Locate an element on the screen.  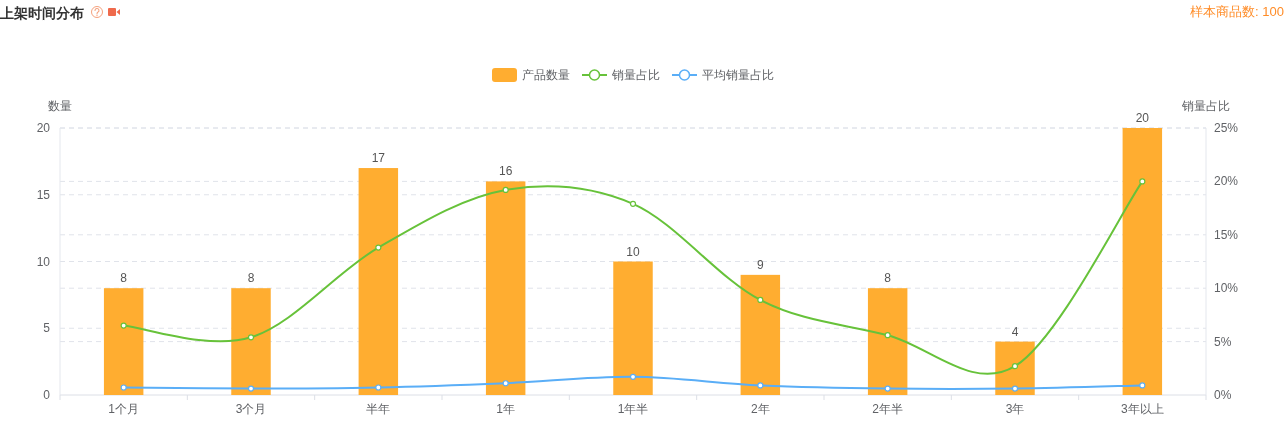
y2-tick-label: 0% is located at coordinates (1223, 395).